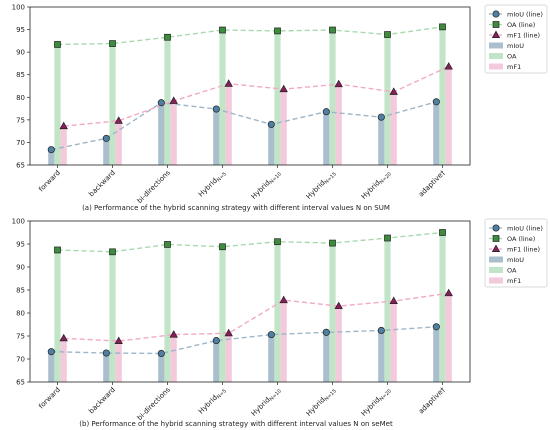 Image resolution: width=550 pixels, height=430 pixels. Describe the element at coordinates (250, 36) in the screenshot. I see `line-oa` at that location.